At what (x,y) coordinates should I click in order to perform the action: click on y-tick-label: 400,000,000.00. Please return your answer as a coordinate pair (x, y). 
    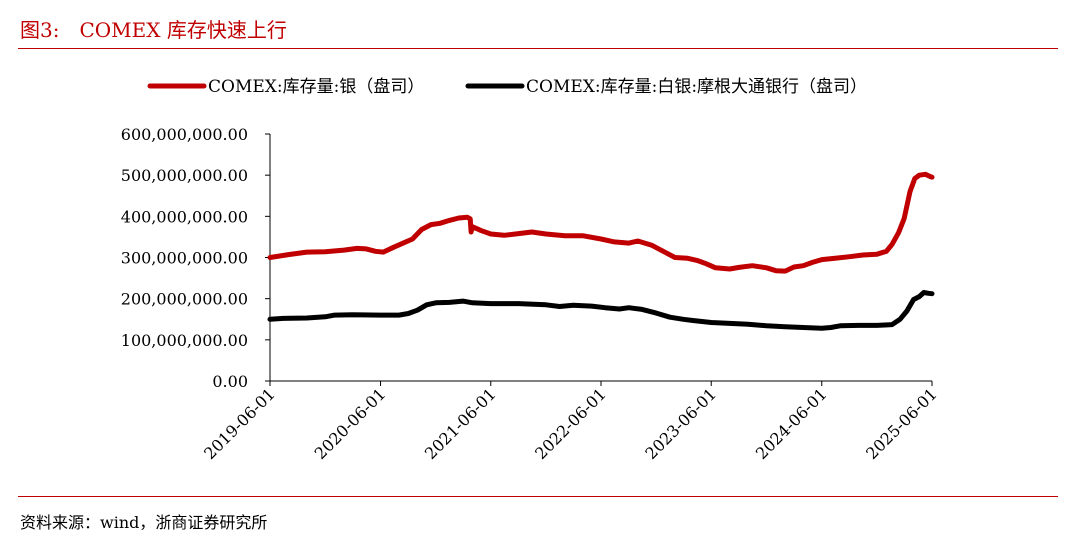
    Looking at the image, I should click on (184, 216).